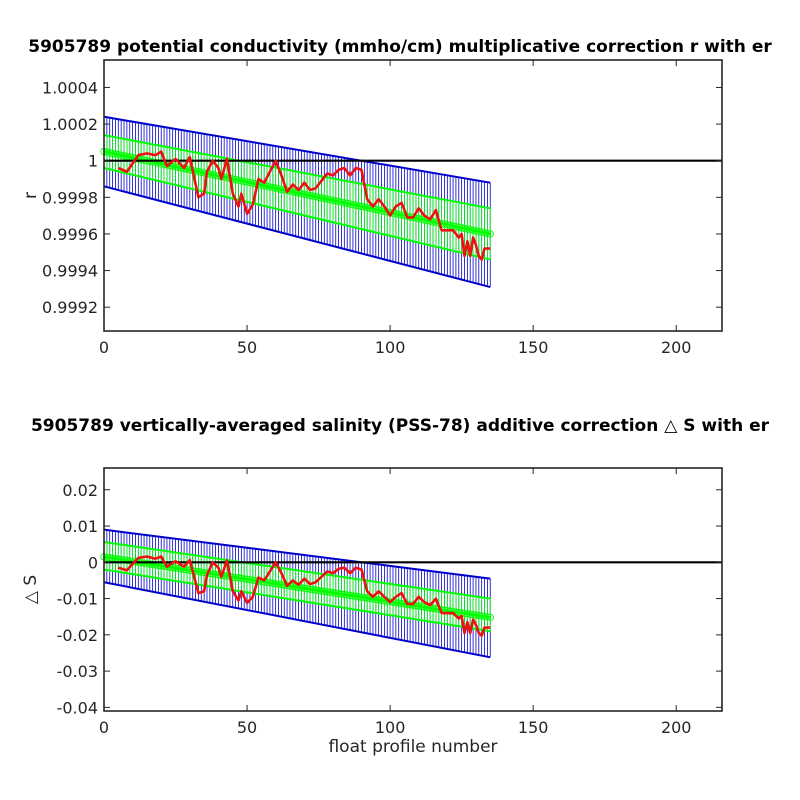  I want to click on y-tick-label: 0.01, so click(80, 526).